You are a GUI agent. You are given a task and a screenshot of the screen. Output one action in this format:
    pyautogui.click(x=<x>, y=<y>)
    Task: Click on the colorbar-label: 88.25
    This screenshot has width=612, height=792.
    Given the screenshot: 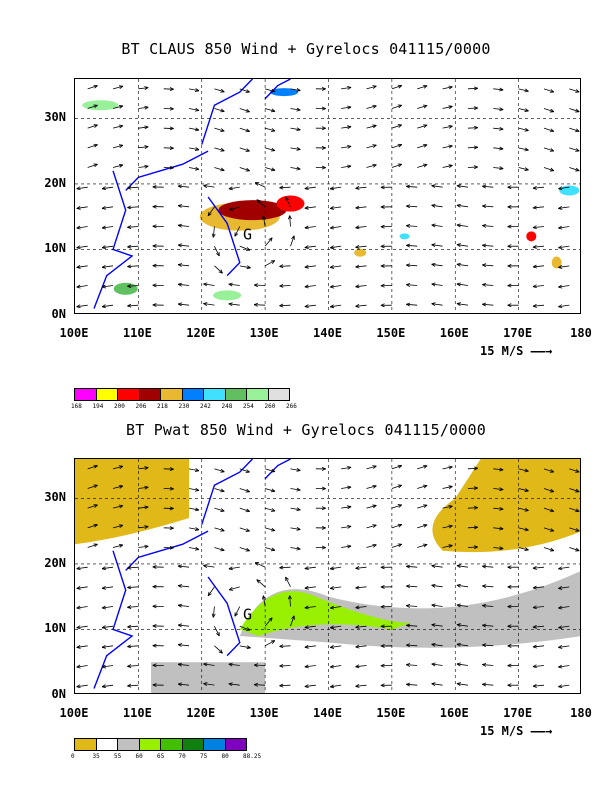 What is the action you would take?
    pyautogui.click(x=252, y=756)
    